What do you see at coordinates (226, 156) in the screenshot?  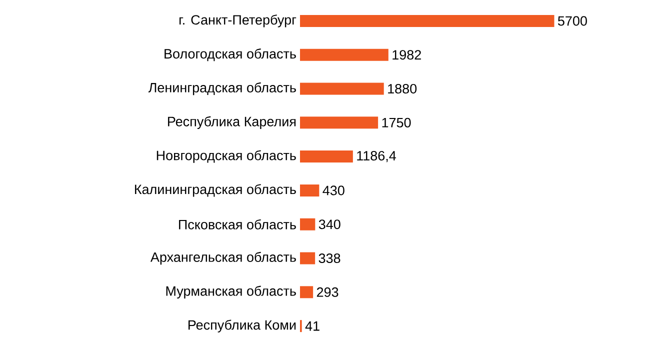 I see `y-tick-label: Новгородская область` at bounding box center [226, 156].